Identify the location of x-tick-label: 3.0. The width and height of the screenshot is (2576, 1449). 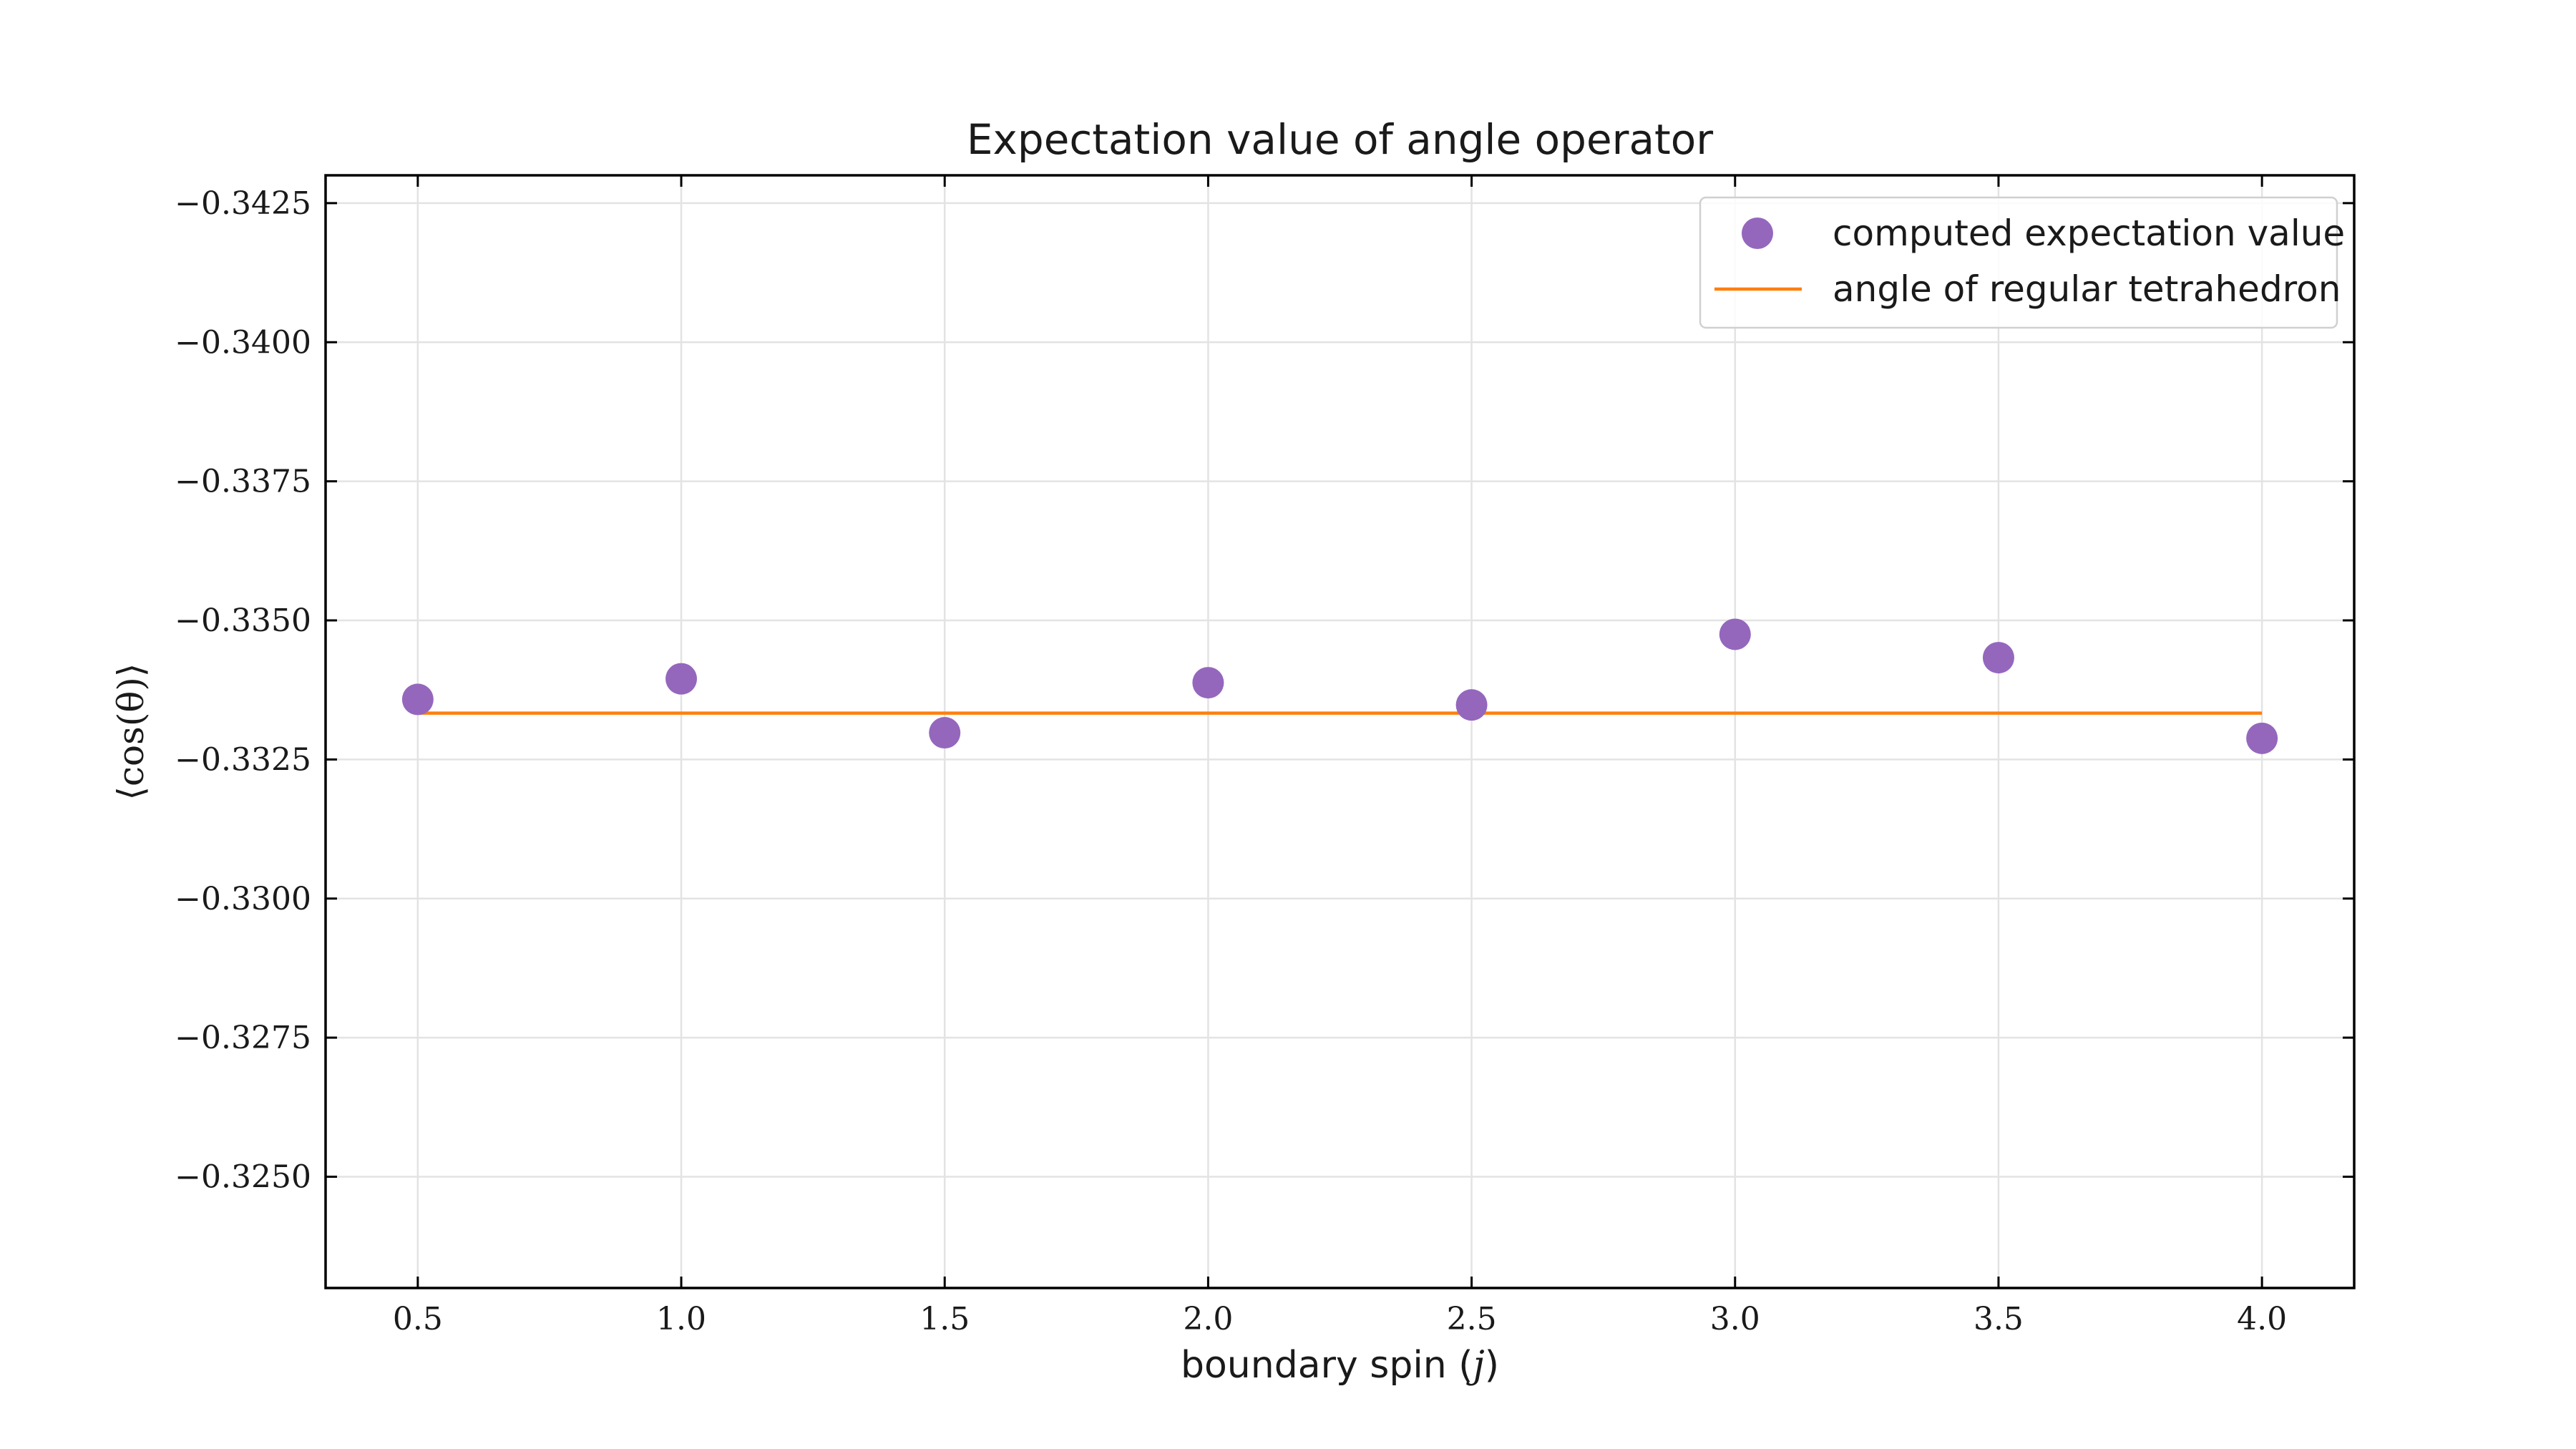
(1735, 1319).